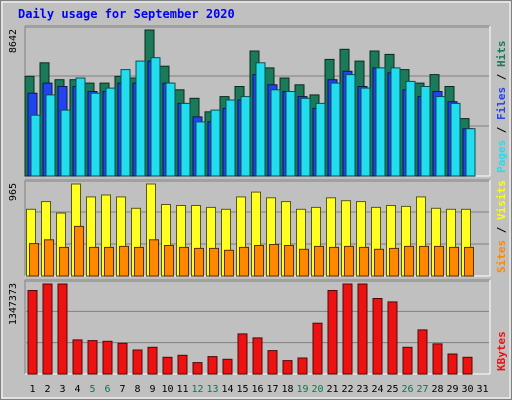 This screenshot has width=512, height=405. Describe the element at coordinates (467, 389) in the screenshot. I see `x-tick-label-day-30: 30` at that location.